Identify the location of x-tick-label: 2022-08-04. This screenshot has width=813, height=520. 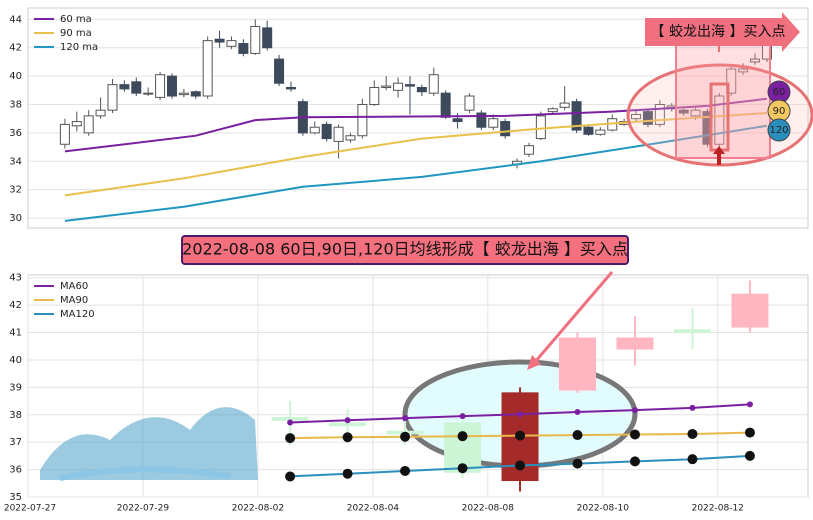
(373, 509).